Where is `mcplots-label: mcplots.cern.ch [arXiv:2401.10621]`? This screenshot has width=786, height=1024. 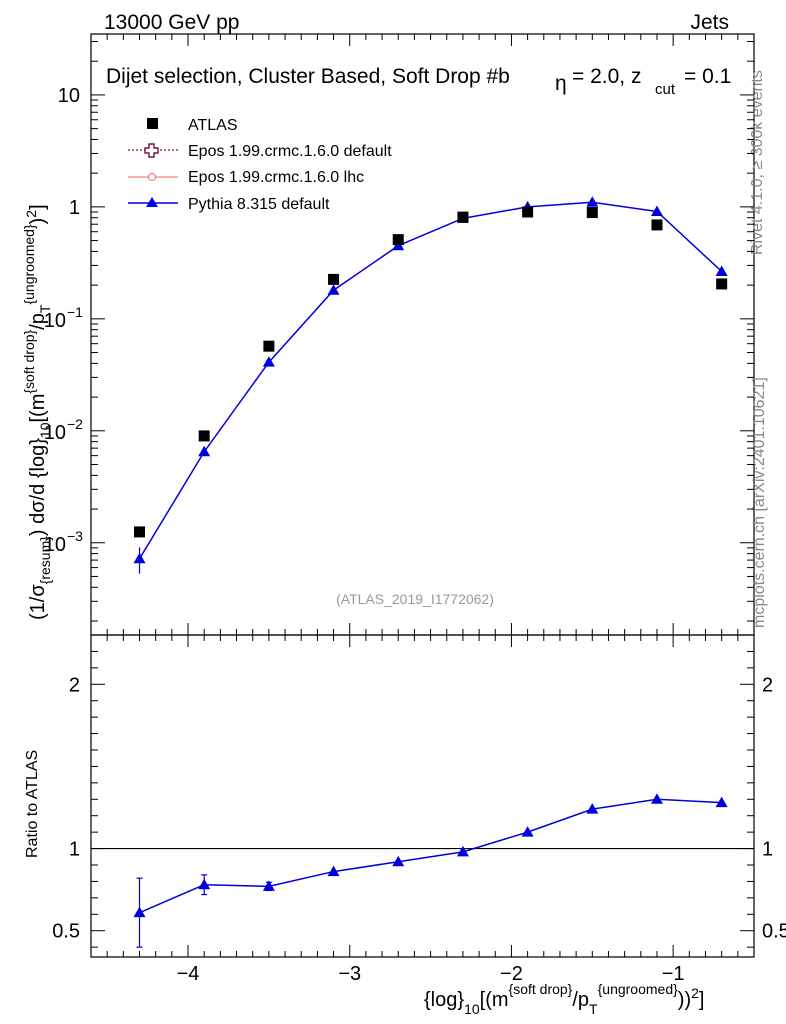
mcplots-label: mcplots.cern.ch [arXiv:2401.10621] is located at coordinates (759, 502).